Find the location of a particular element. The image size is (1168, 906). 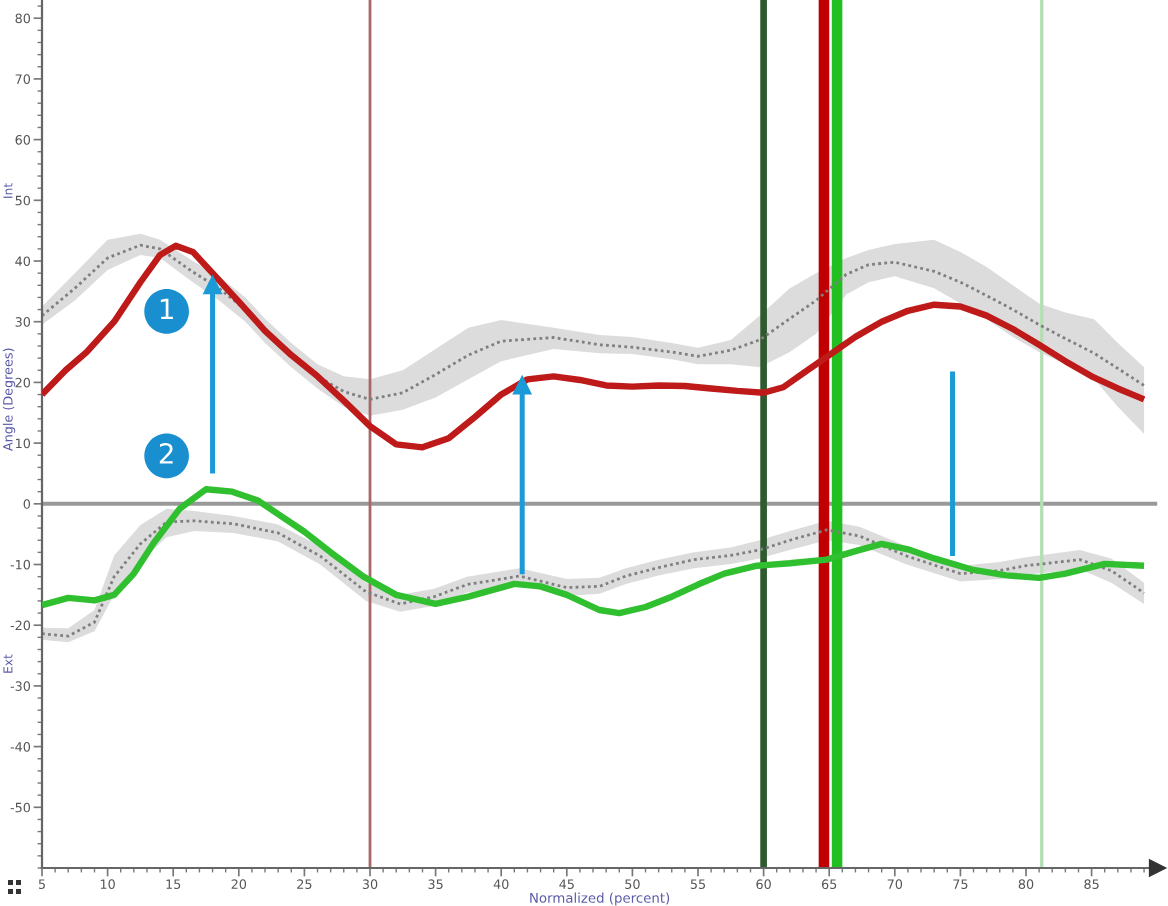

annotation: 1 is located at coordinates (166, 309).